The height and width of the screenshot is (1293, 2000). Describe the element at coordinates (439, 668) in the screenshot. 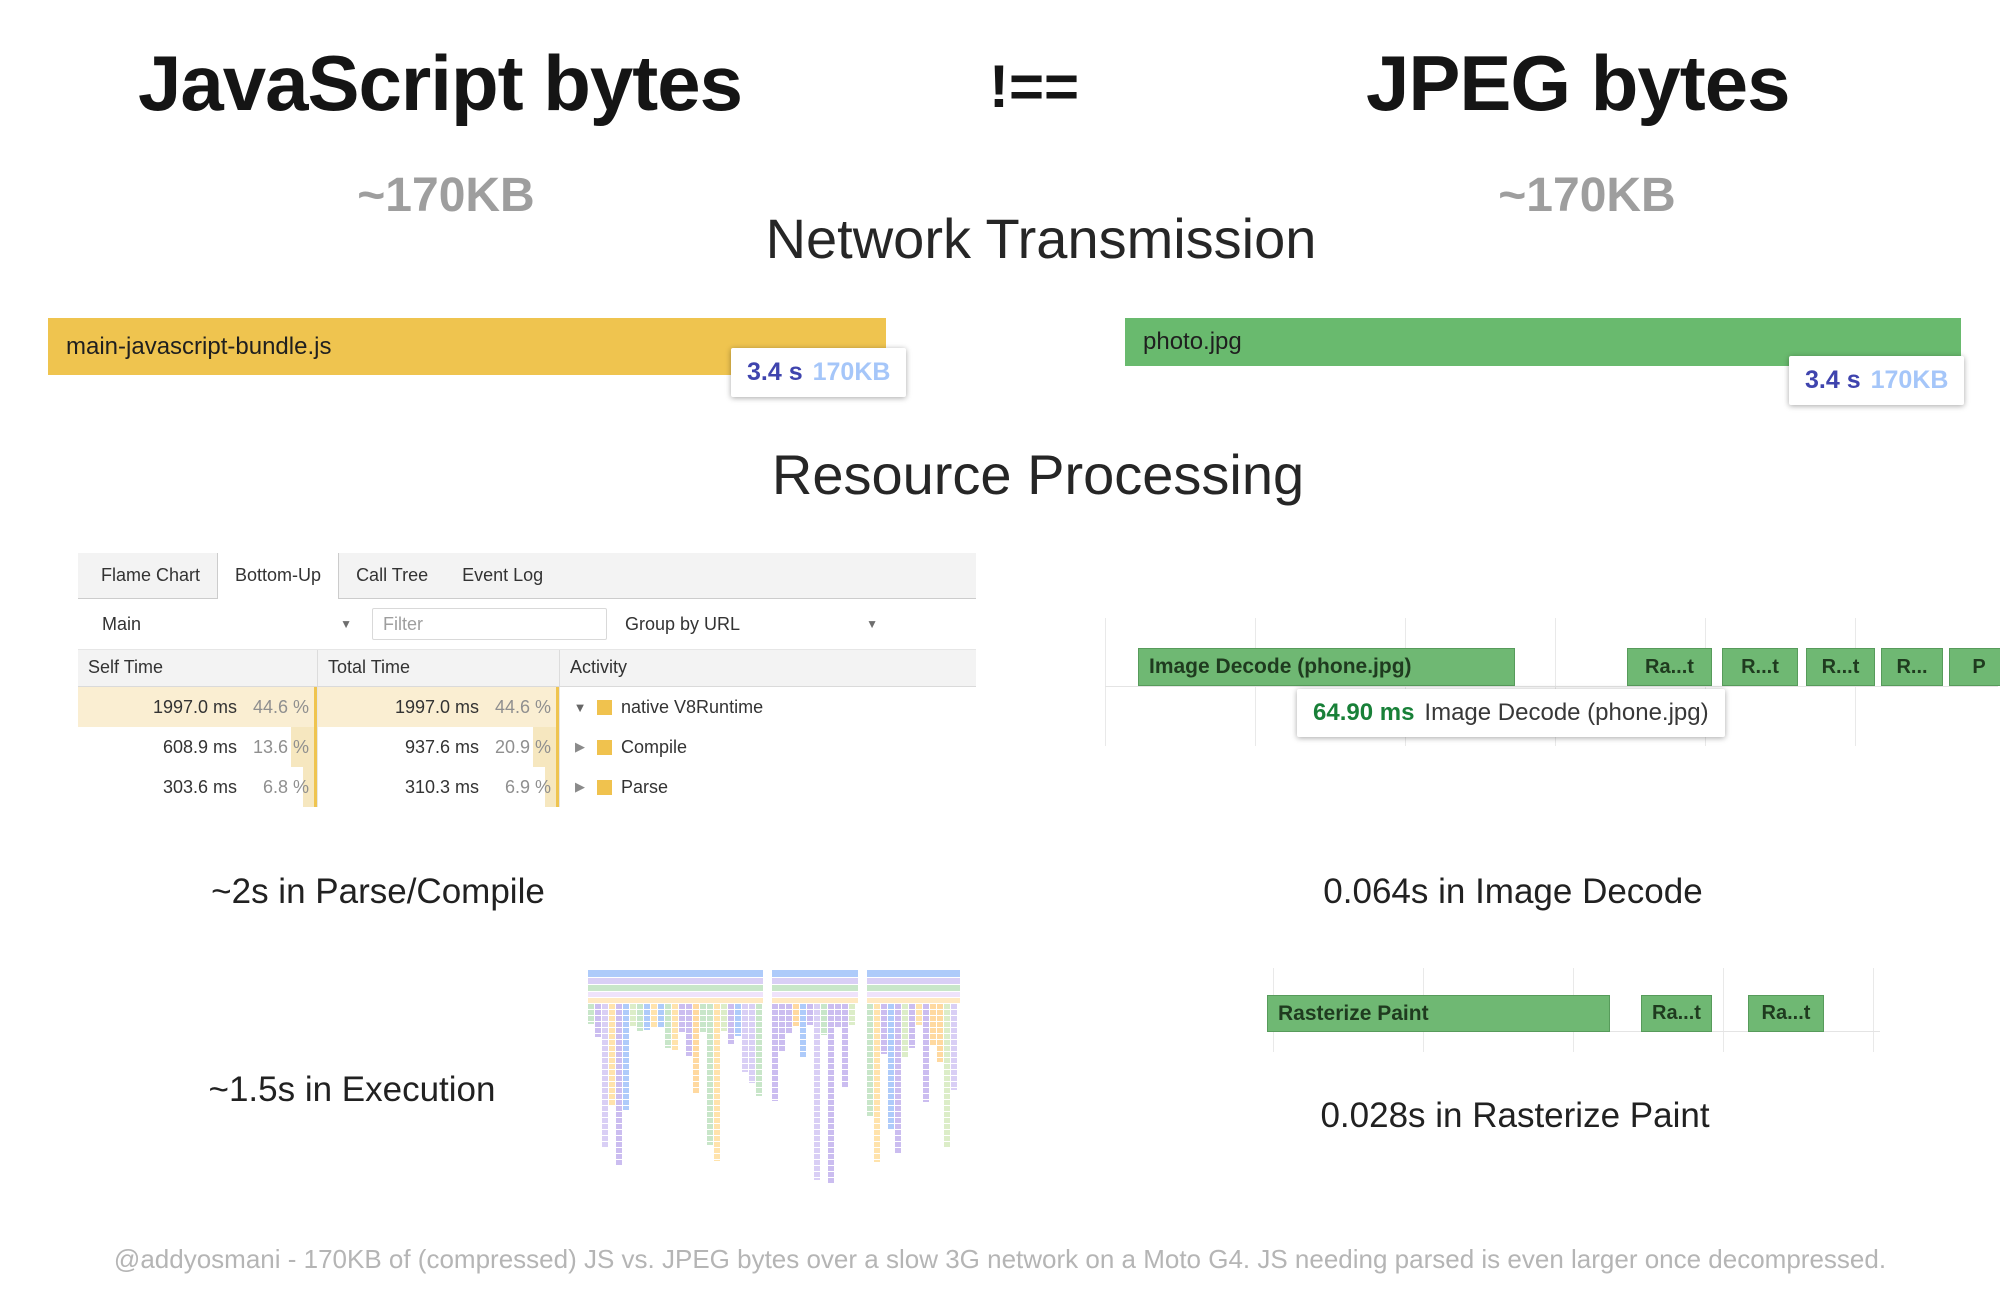

I see `column-total-time: Total Time` at that location.